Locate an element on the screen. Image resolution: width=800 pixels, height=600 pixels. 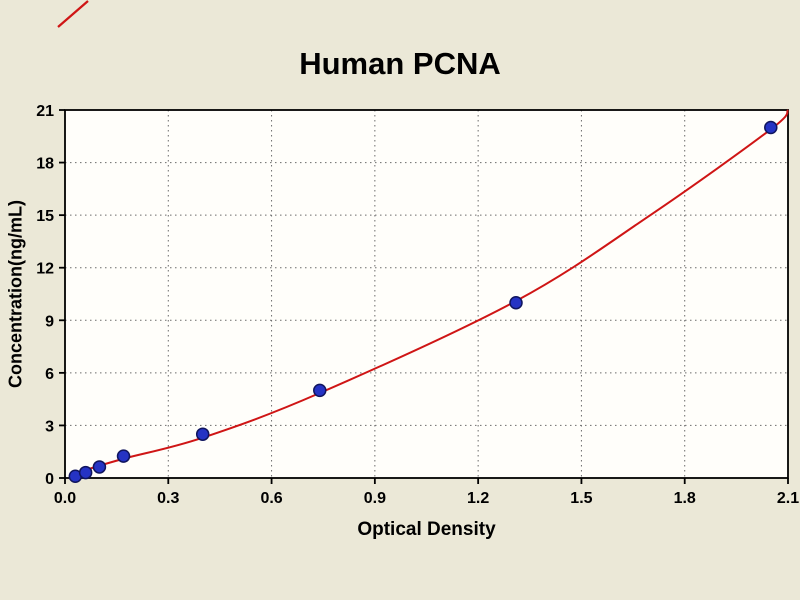
y-tick-label: 6 is located at coordinates (49, 374).